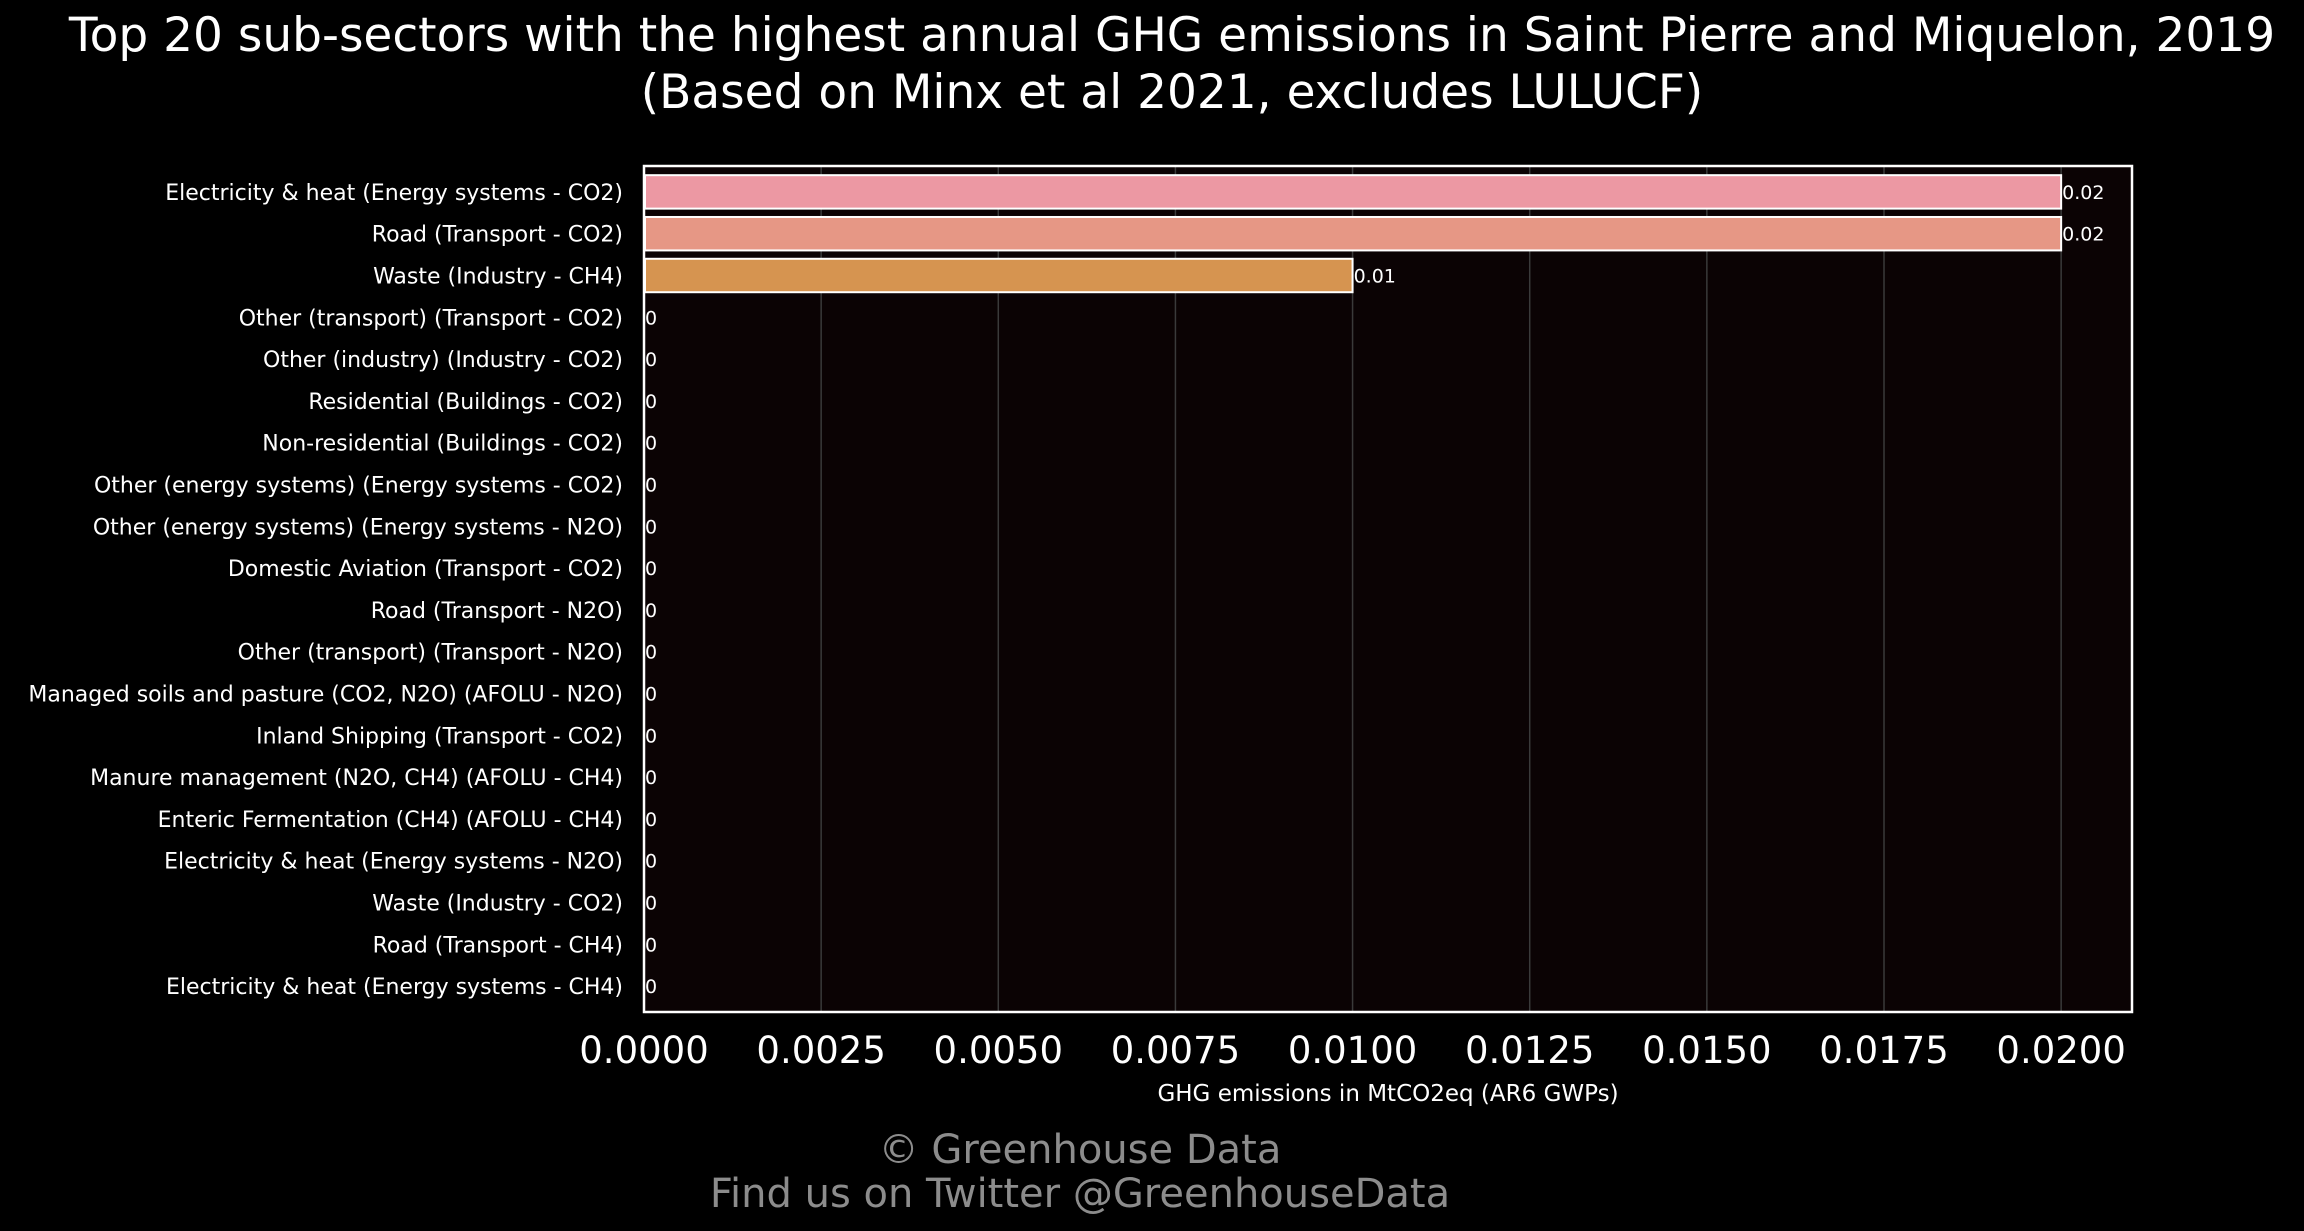 The height and width of the screenshot is (1231, 2304). Describe the element at coordinates (2060, 1050) in the screenshot. I see `x-tick-label: 0.0200` at that location.